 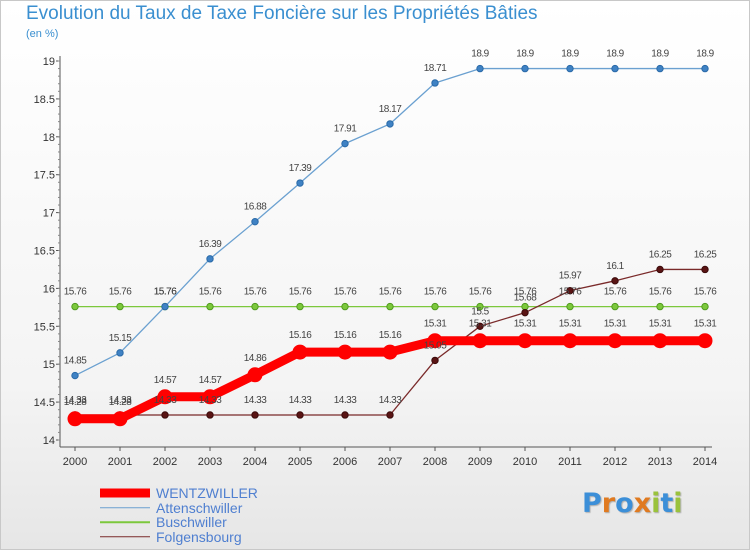 What do you see at coordinates (44, 327) in the screenshot?
I see `y-tick-label: 15.5` at bounding box center [44, 327].